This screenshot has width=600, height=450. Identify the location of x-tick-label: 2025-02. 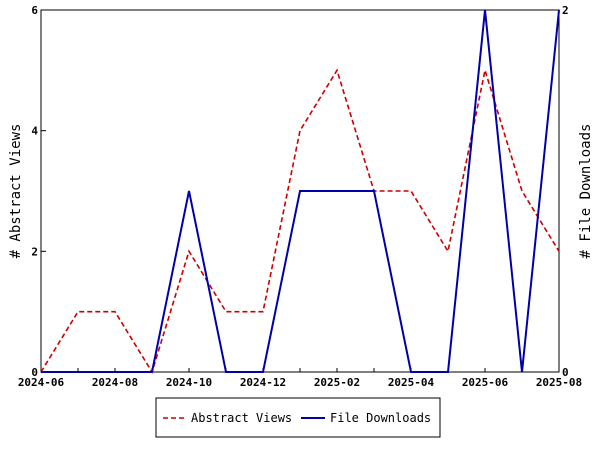
(337, 382).